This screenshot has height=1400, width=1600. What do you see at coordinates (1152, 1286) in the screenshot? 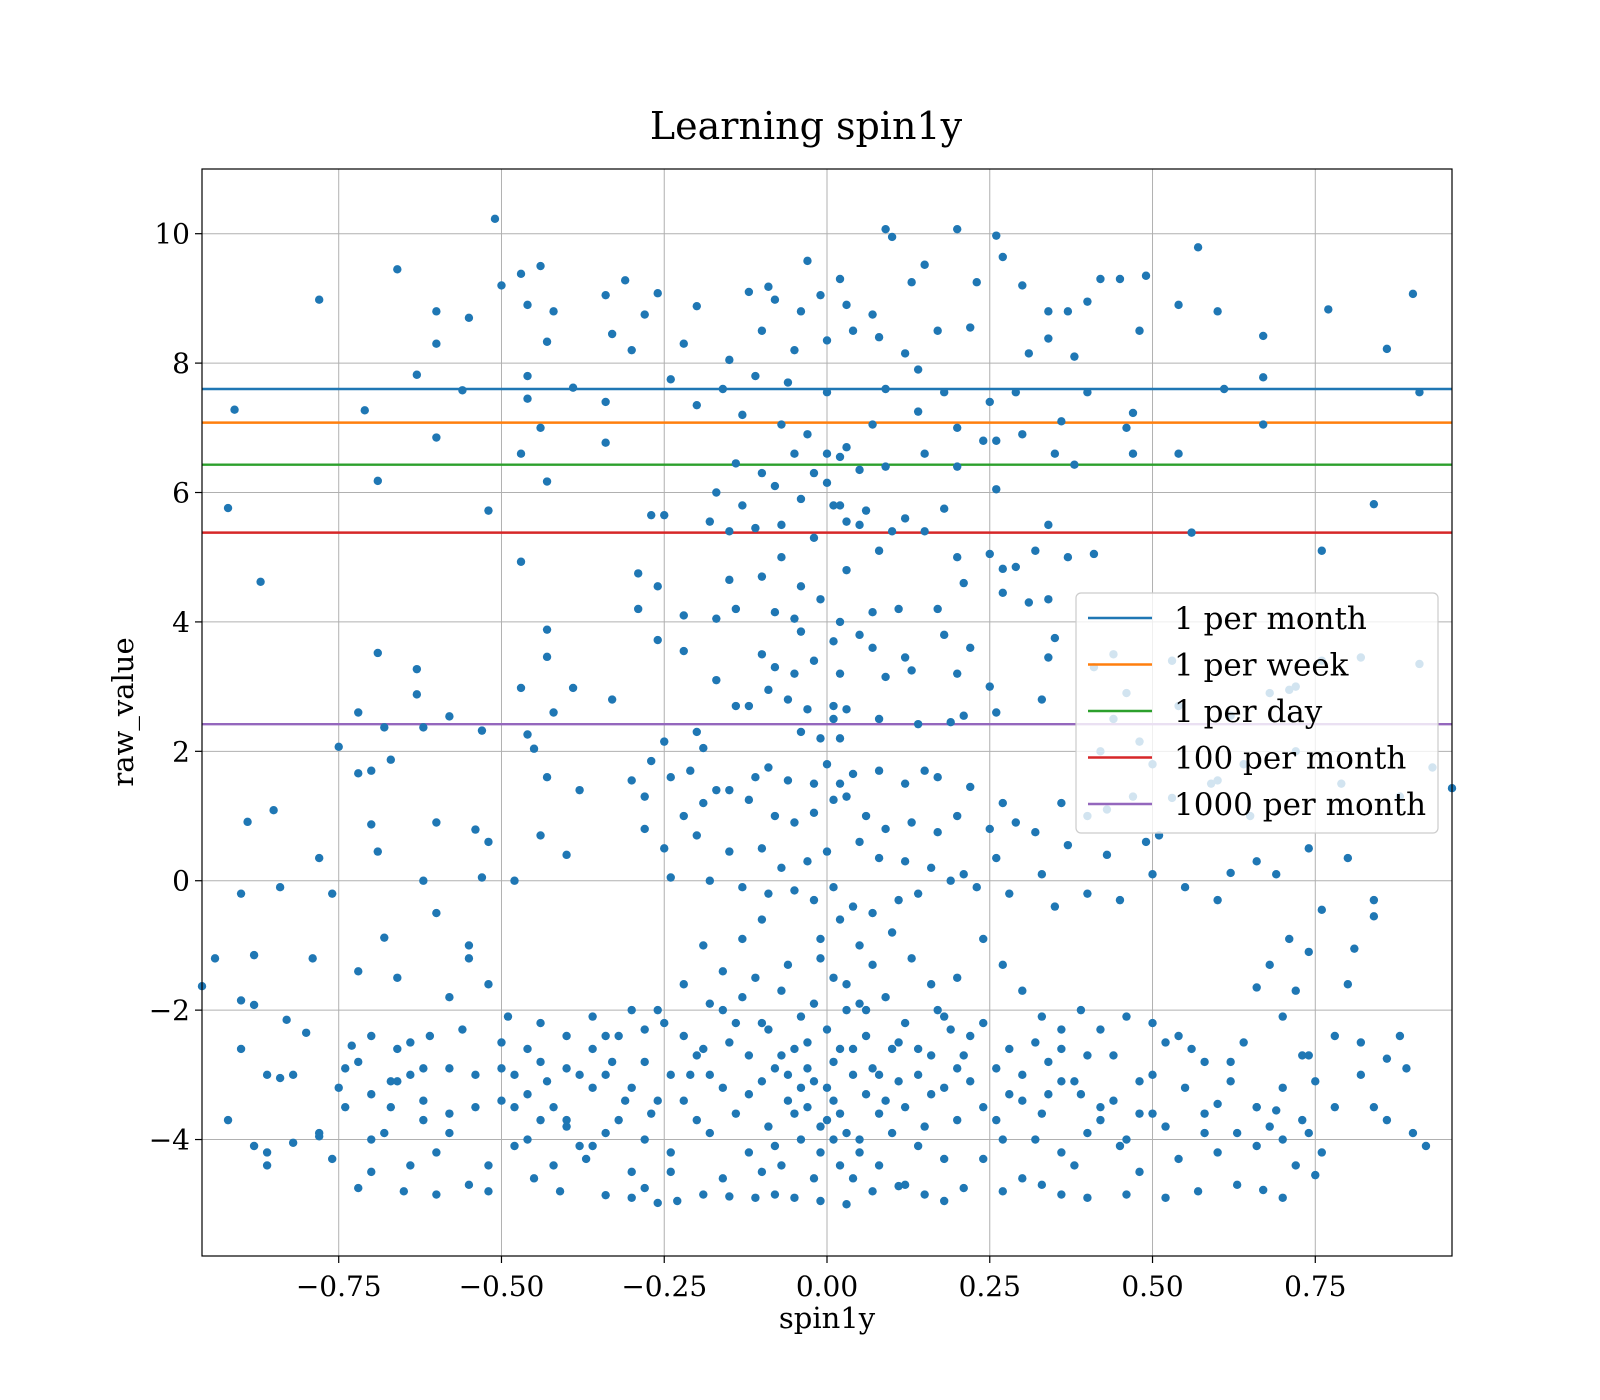
I see `x-tick-label: 0.50` at bounding box center [1152, 1286].